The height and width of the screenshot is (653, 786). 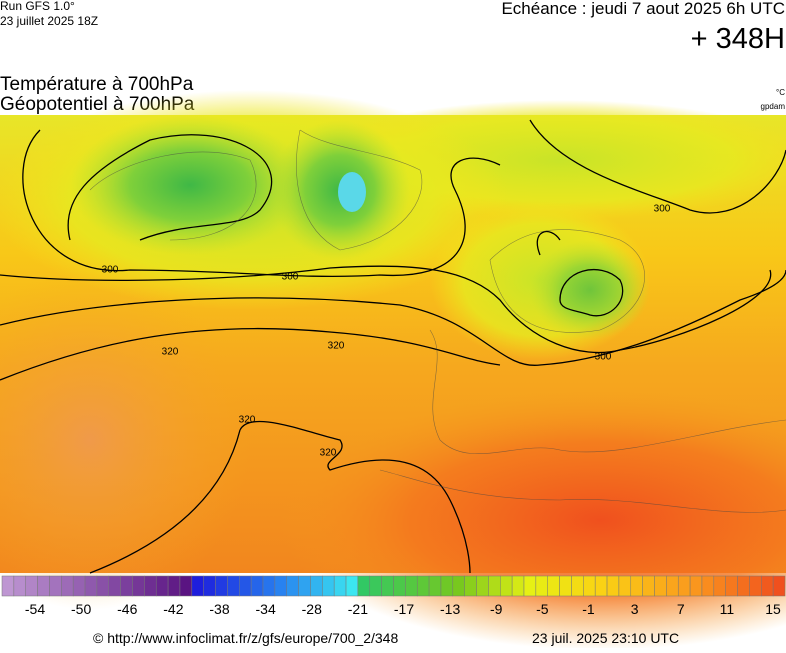 What do you see at coordinates (588, 609) in the screenshot?
I see `colorbar-label: -1` at bounding box center [588, 609].